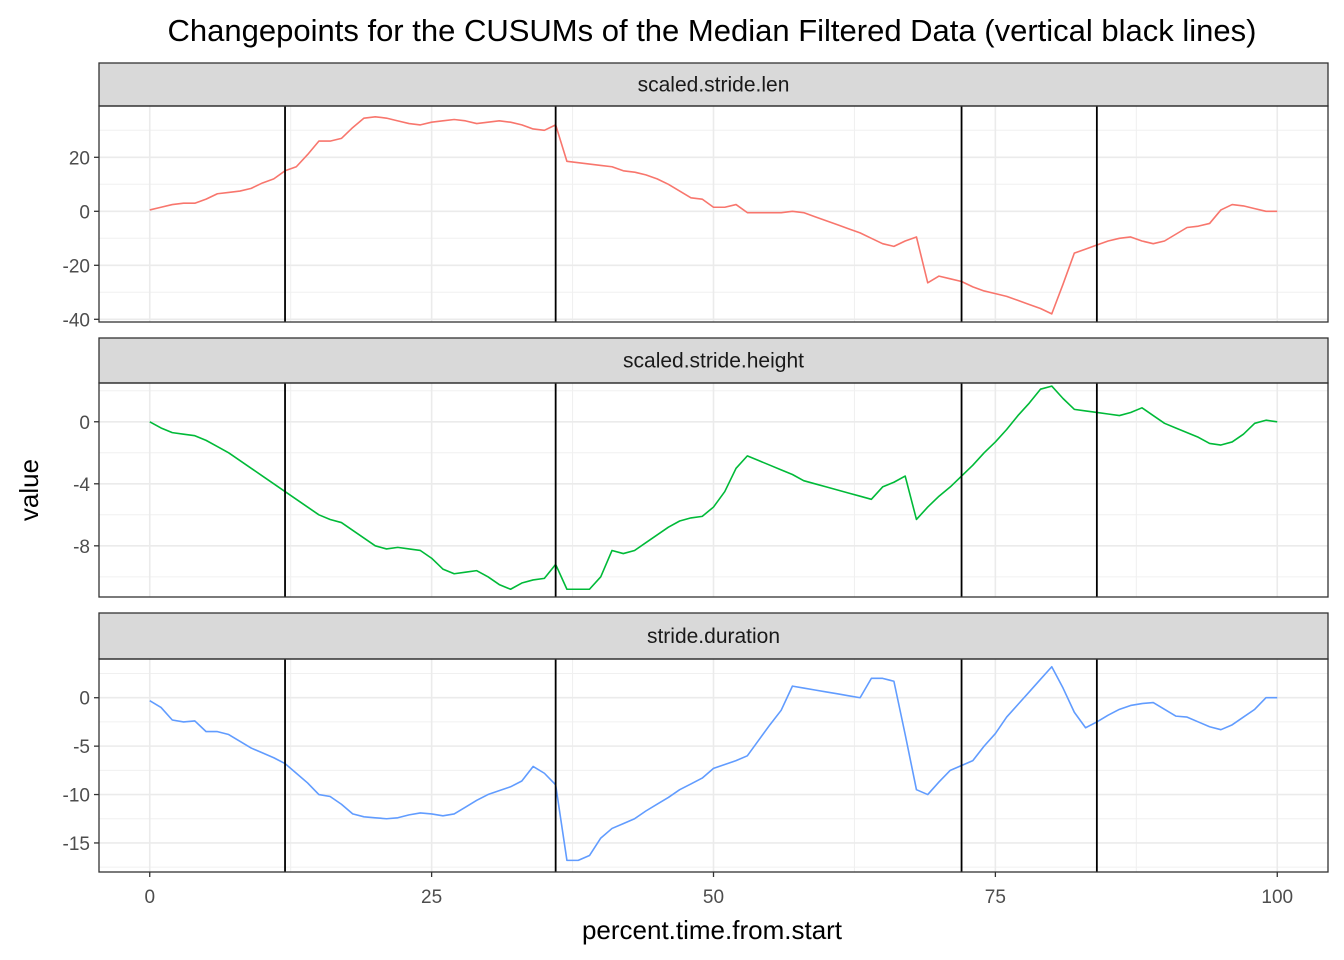 The image size is (1344, 960). I want to click on x-tick-label: 0, so click(149, 897).